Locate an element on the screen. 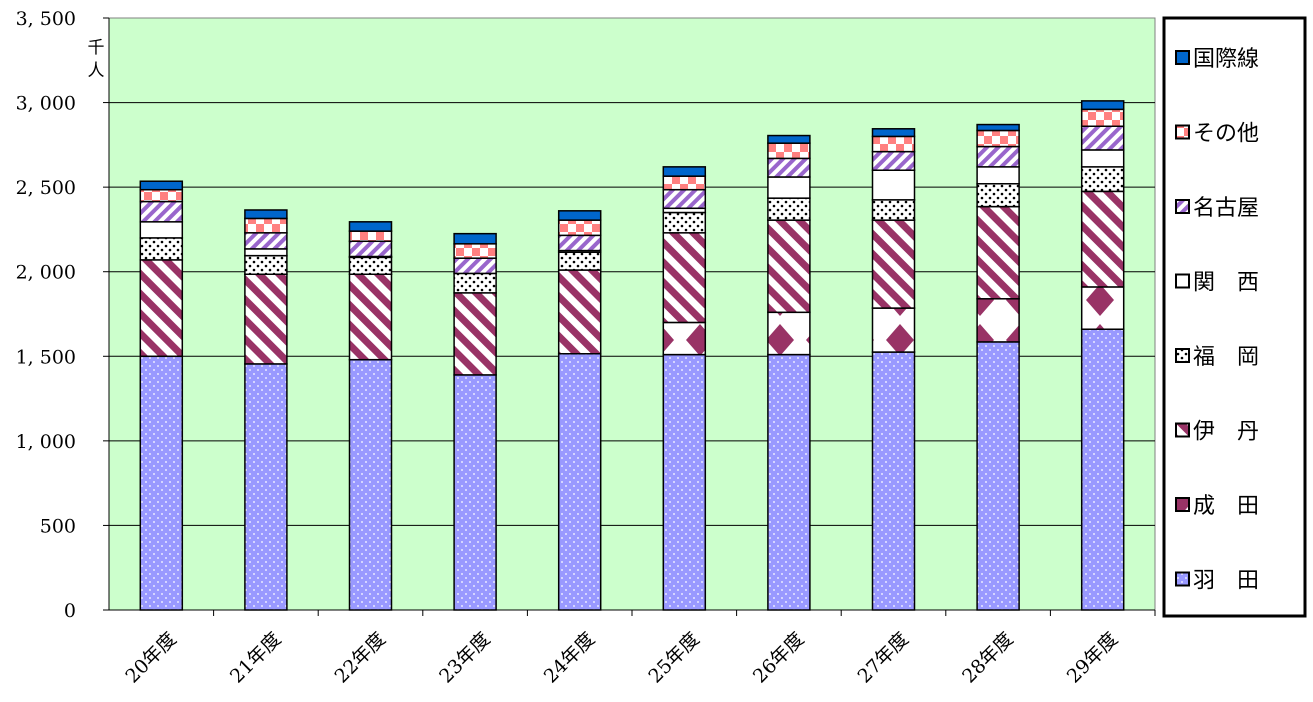 The height and width of the screenshot is (702, 1313). x-axis-ticks: 20年度 21年度 22年度 23年度 24年度 25年度 26年度 27年度 28年度 29年度 is located at coordinates (638, 649).